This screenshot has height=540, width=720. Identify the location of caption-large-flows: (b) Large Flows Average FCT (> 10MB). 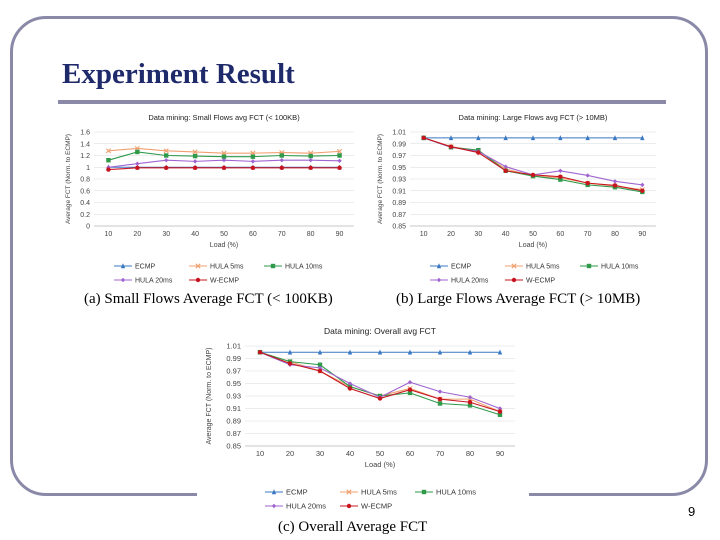
(518, 299).